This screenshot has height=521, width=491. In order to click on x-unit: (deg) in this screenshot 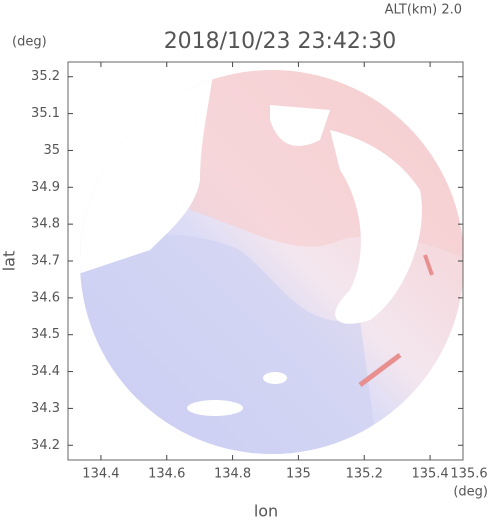, I will do `click(470, 492)`.